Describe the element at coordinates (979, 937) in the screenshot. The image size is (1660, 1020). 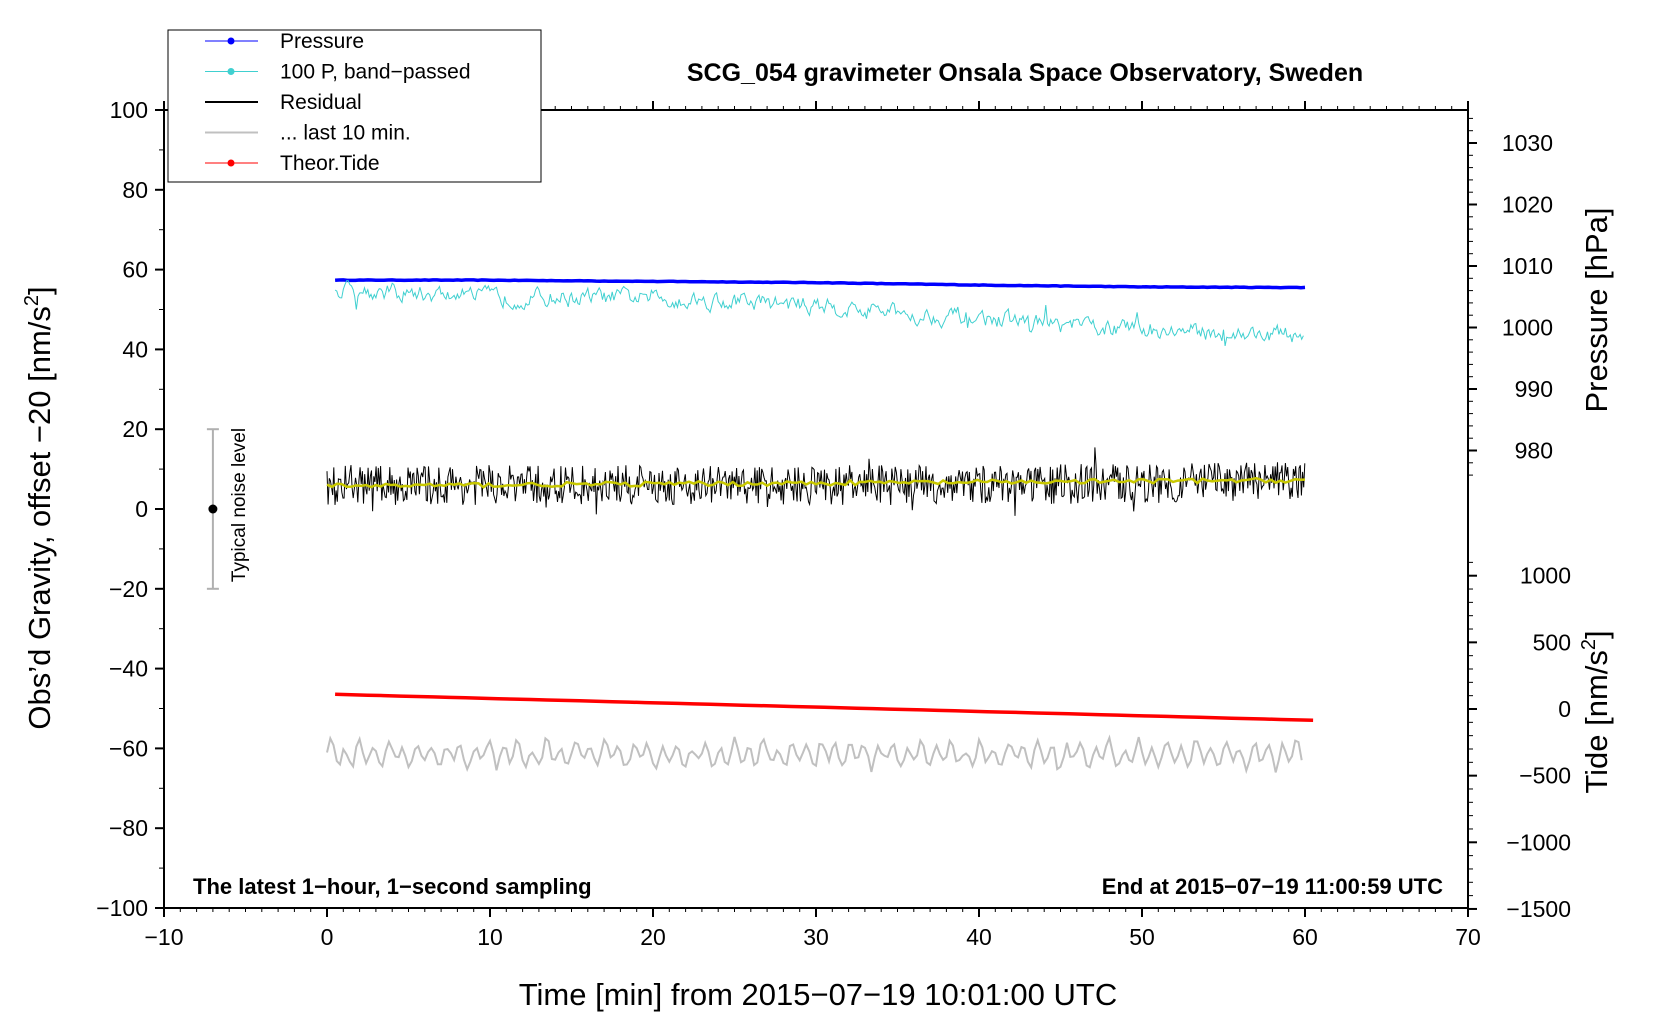
I see `x-tick-label: 40` at that location.